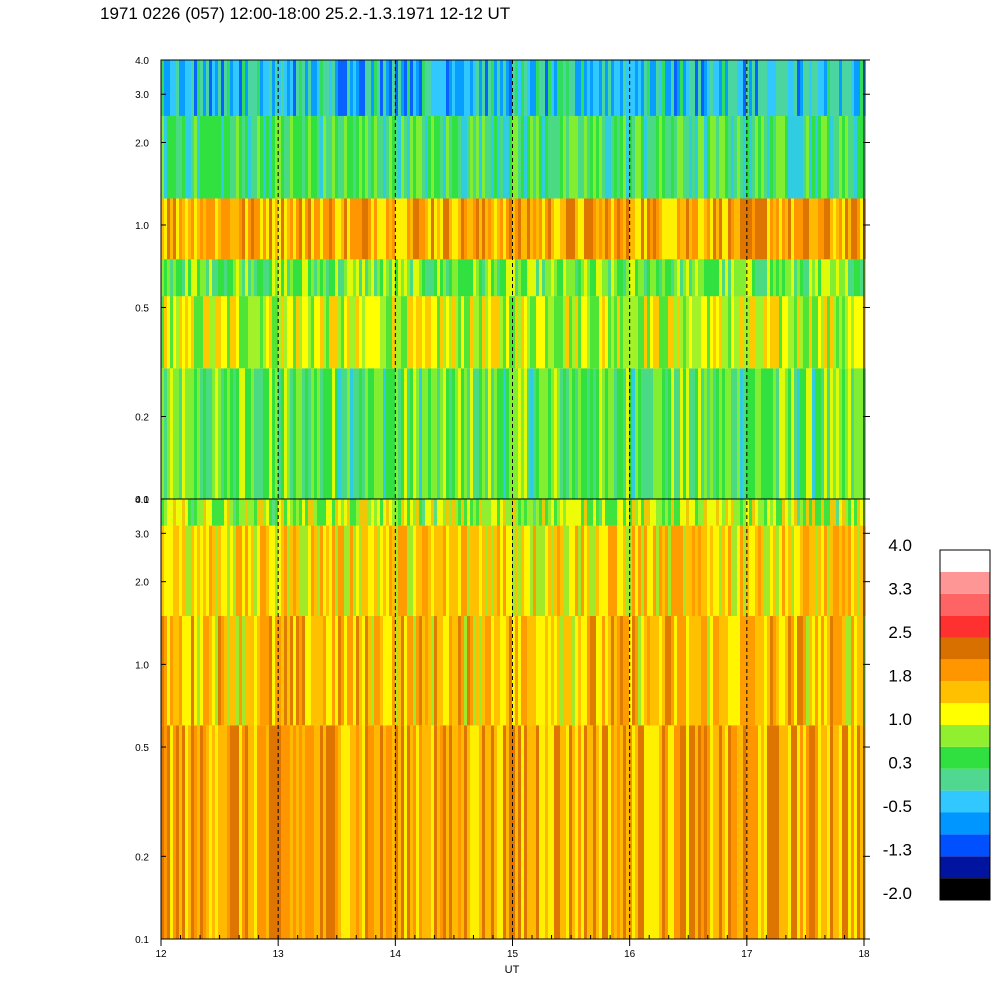 The height and width of the screenshot is (1000, 1000). I want to click on x-tick-label: 16, so click(630, 954).